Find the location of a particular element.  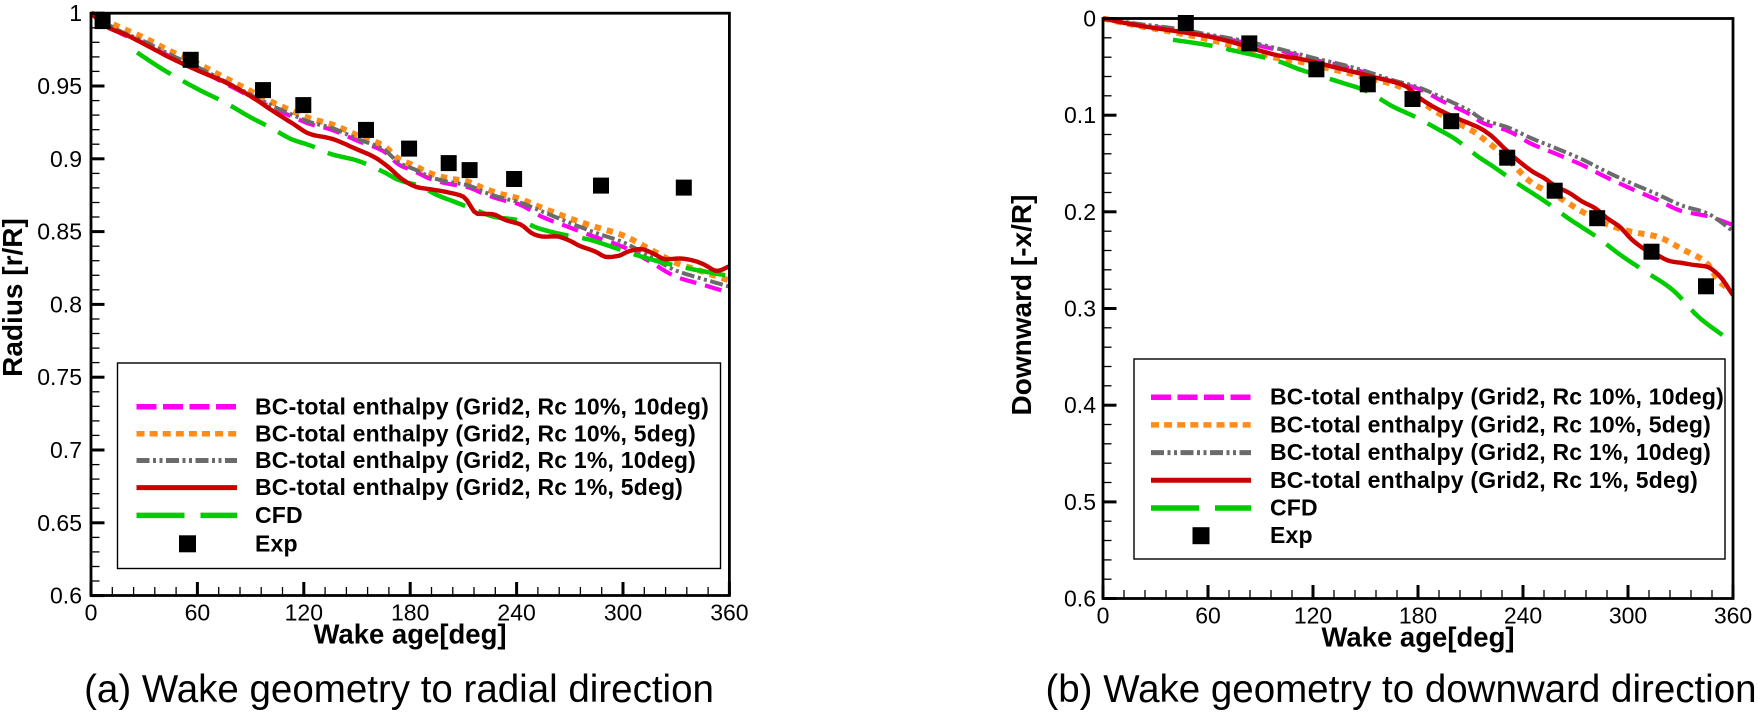

svg-text:(b) Wake geometry to downward: (b) Wake geometry to downward direction is located at coordinates (1400, 689).